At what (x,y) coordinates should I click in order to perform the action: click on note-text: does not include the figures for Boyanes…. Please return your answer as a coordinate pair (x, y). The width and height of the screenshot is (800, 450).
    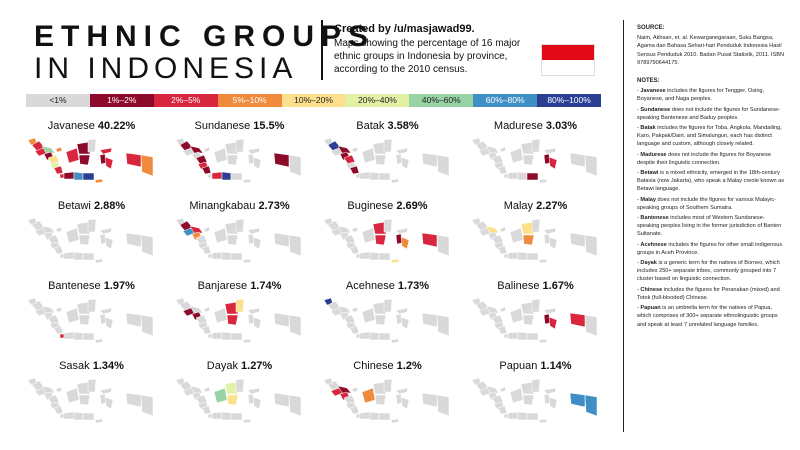
    Looking at the image, I should click on (704, 158).